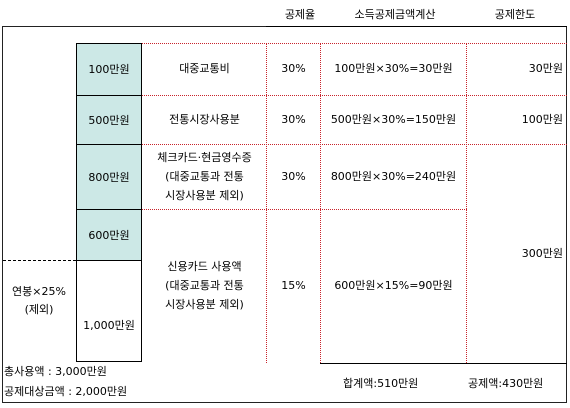 This screenshot has width=570, height=408. What do you see at coordinates (416, 26) in the screenshot?
I see `header-rule` at bounding box center [416, 26].